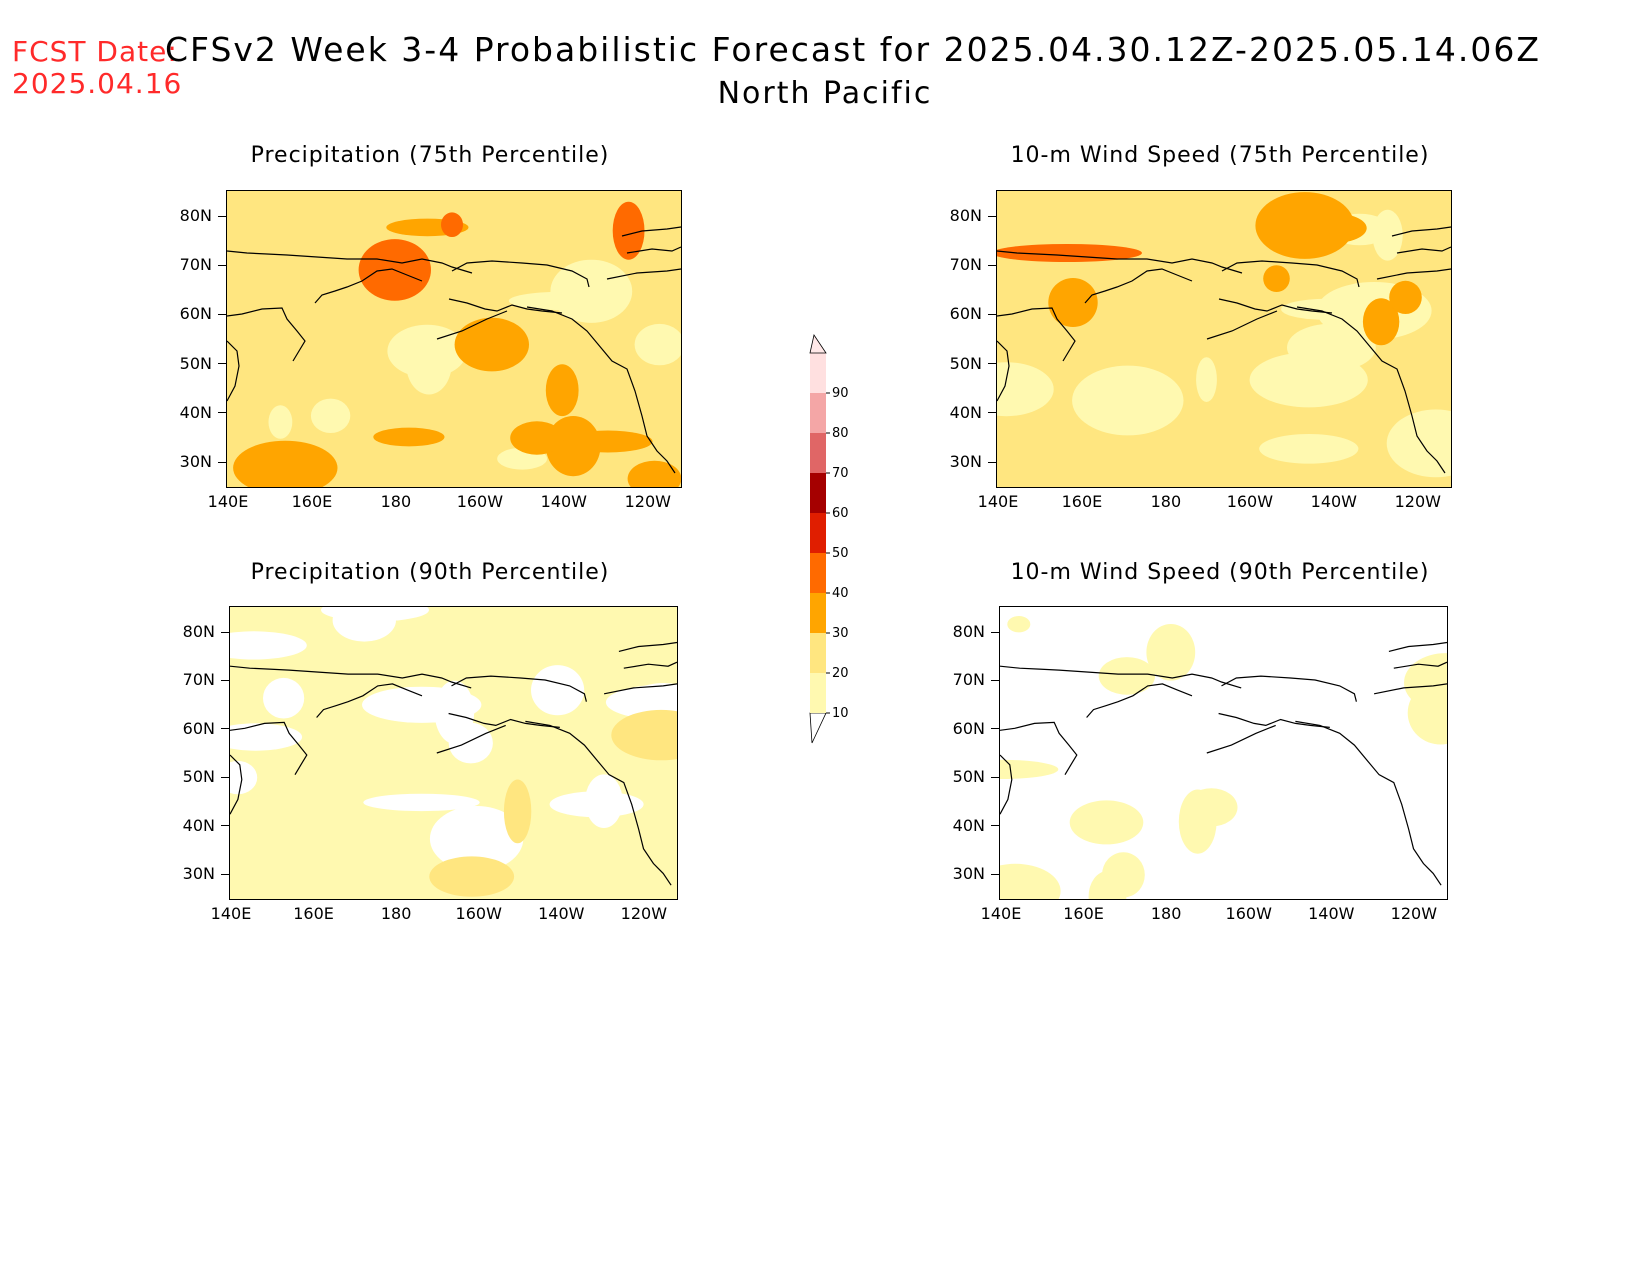 This screenshot has width=1650, height=1275. What do you see at coordinates (829, 538) in the screenshot?
I see `colorbar: 10 20 30 40 50 60 70 80 90` at bounding box center [829, 538].